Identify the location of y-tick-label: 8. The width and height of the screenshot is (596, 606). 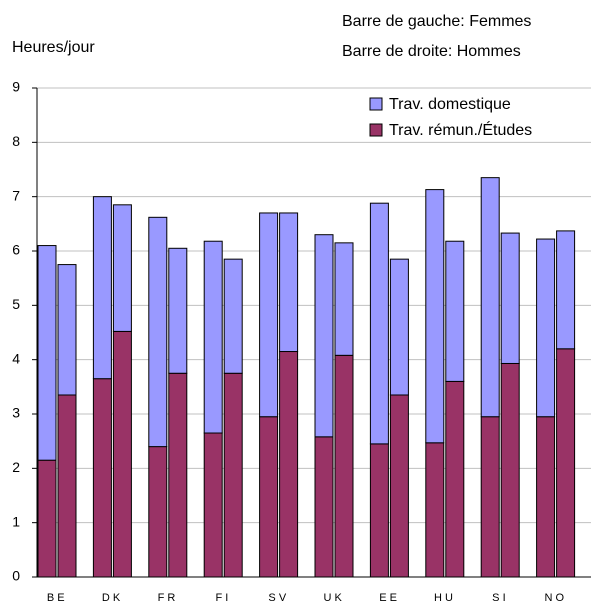
(16, 141).